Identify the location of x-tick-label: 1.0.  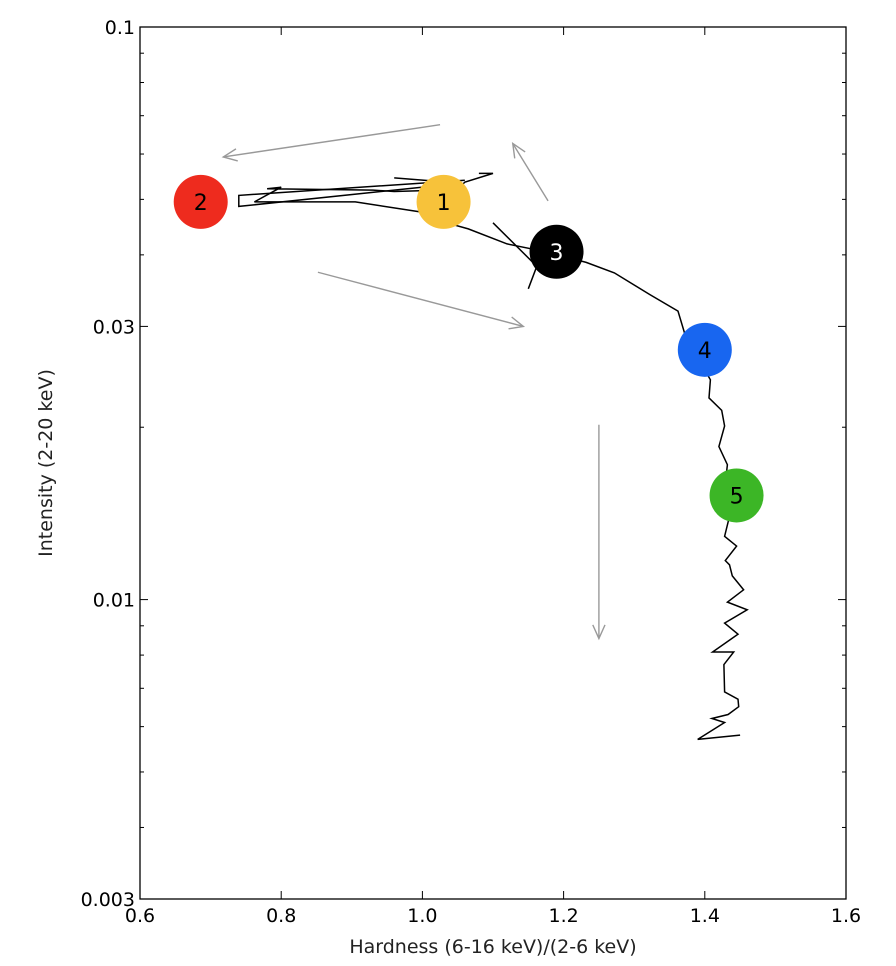
(422, 916).